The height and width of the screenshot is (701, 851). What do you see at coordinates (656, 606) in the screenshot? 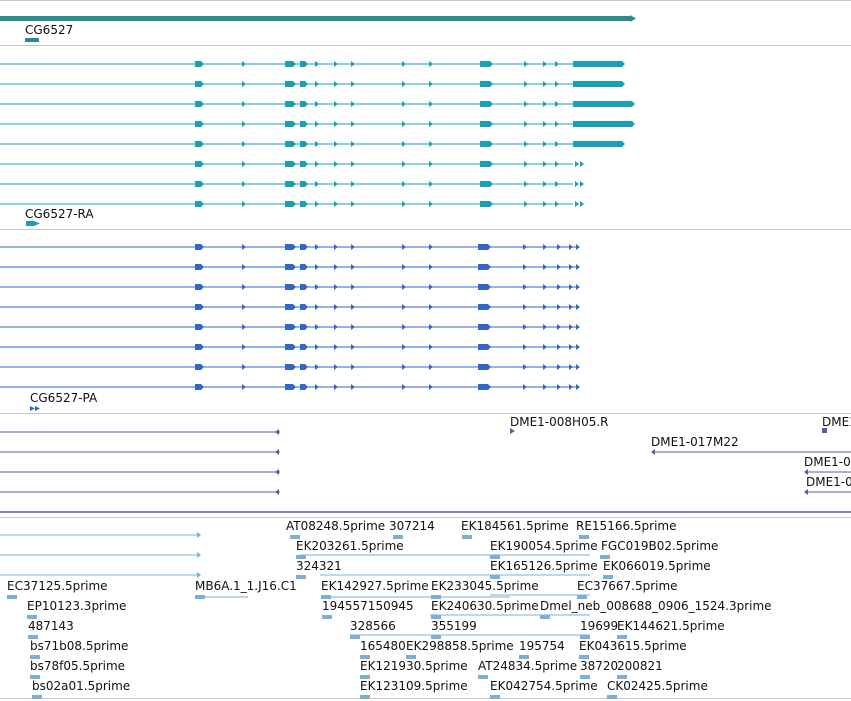
I see `est-label: Dmel_neb_008688_0906_1524.3prime` at bounding box center [656, 606].